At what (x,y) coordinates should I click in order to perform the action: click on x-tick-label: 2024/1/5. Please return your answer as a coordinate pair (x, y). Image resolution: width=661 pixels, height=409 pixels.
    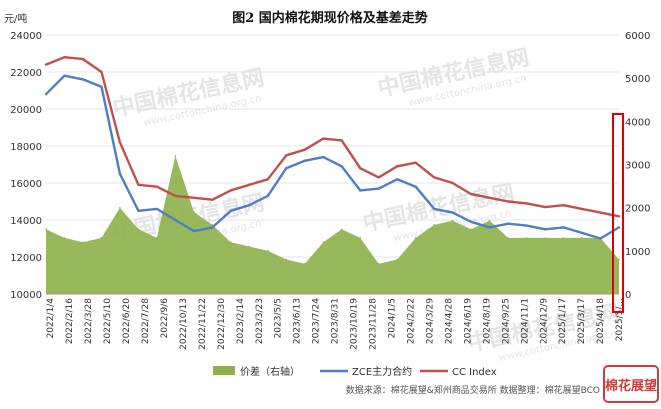
    Looking at the image, I should click on (393, 318).